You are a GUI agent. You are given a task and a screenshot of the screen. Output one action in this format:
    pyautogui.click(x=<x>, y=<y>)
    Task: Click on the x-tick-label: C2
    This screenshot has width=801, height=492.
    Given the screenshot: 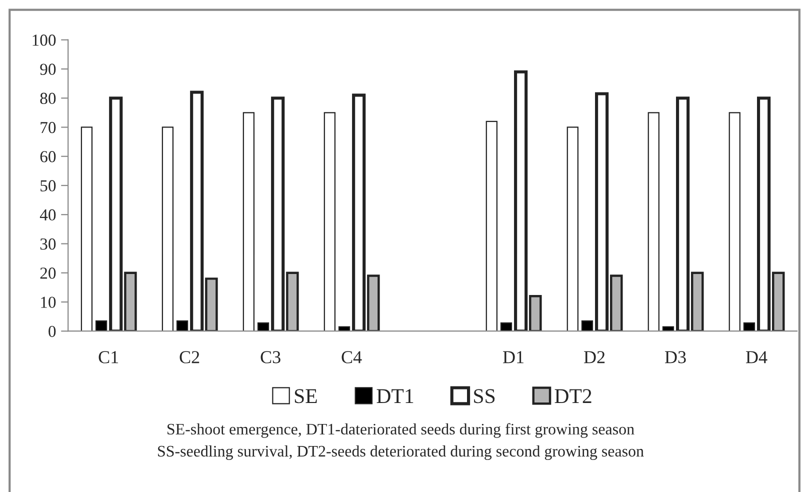 What is the action you would take?
    pyautogui.click(x=190, y=357)
    